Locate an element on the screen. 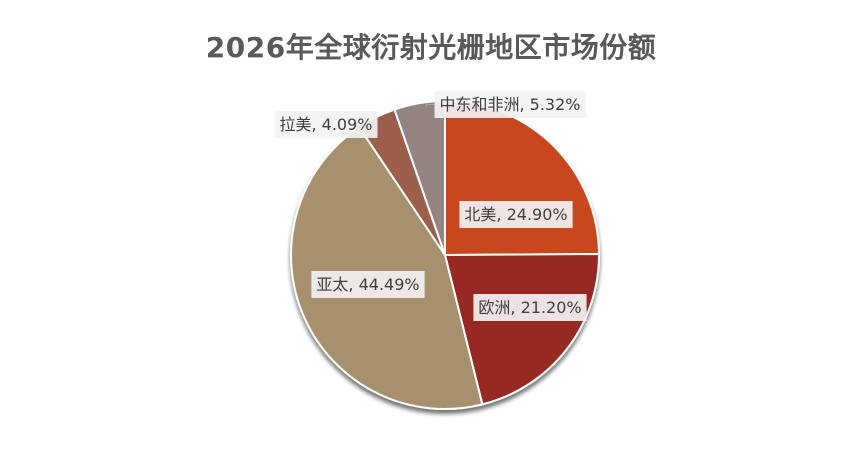 This screenshot has width=862, height=449. data-label-3: 亚太, 44.49% is located at coordinates (368, 284).